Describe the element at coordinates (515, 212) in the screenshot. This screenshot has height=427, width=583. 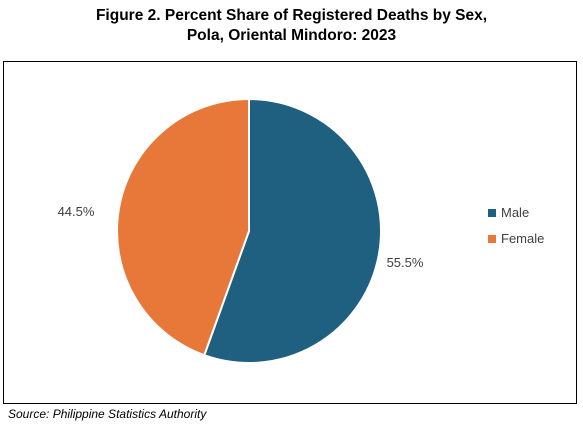
I see `legend-label-male: Male` at that location.